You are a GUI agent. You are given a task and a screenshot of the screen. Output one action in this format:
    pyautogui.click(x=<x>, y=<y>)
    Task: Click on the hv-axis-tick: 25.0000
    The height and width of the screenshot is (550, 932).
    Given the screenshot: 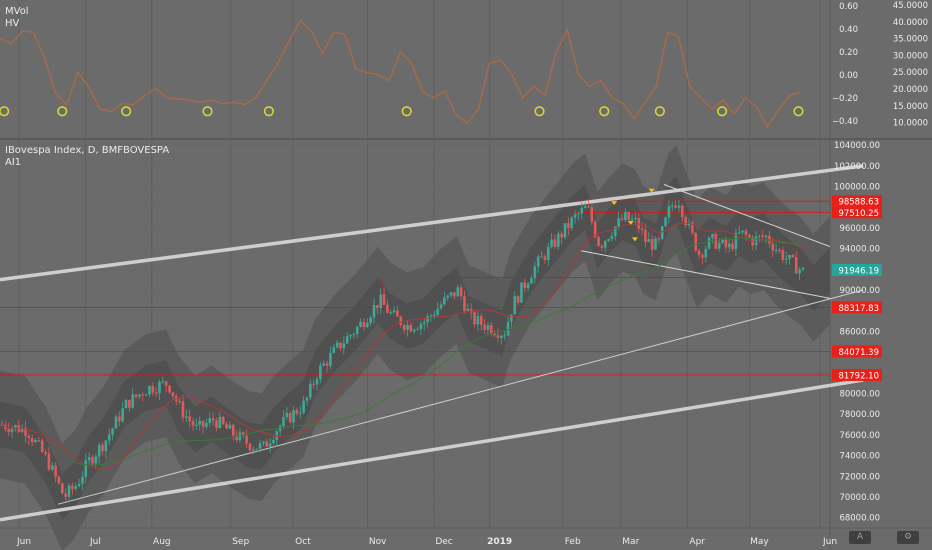 What is the action you would take?
    pyautogui.click(x=910, y=73)
    